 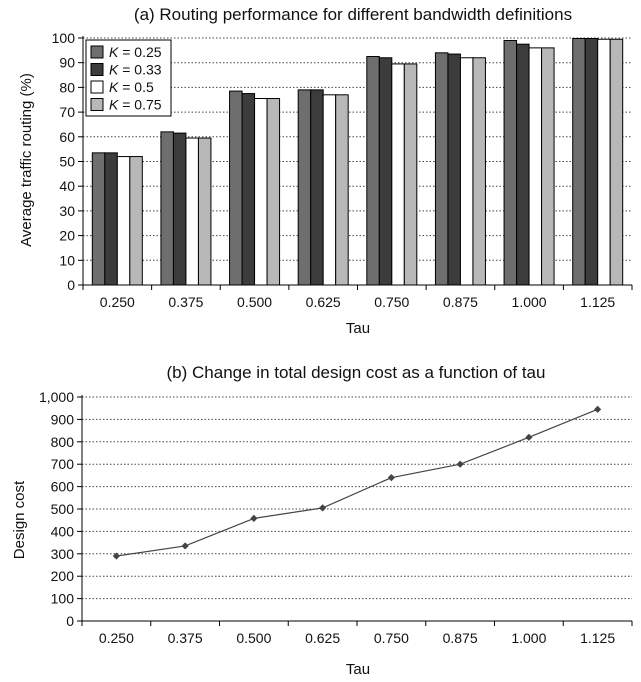 What do you see at coordinates (131, 87) in the screenshot?
I see `legend-label: K = 0.5` at bounding box center [131, 87].